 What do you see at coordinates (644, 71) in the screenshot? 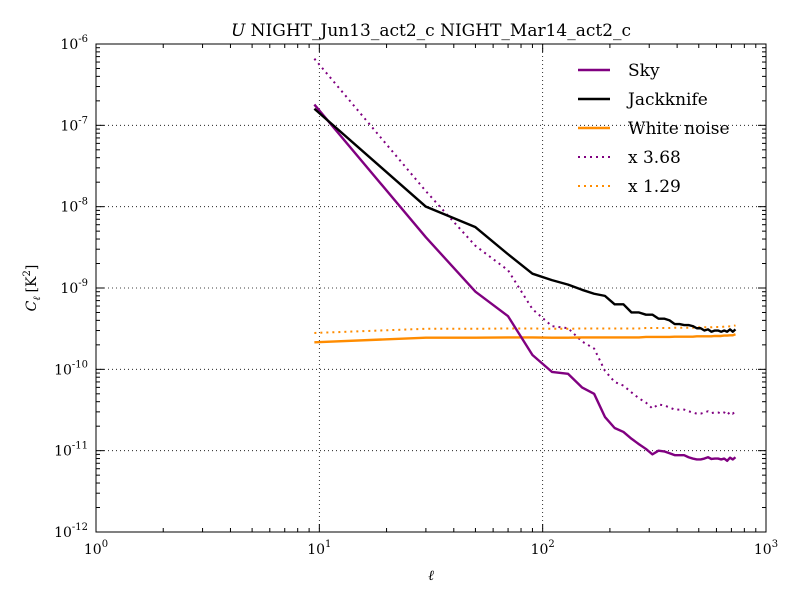
I see `legend-label: Sky` at bounding box center [644, 71].